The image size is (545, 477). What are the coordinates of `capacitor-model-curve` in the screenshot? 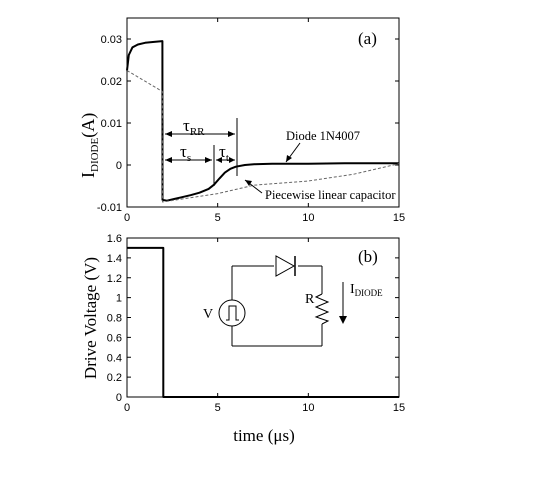 It's located at (263, 136).